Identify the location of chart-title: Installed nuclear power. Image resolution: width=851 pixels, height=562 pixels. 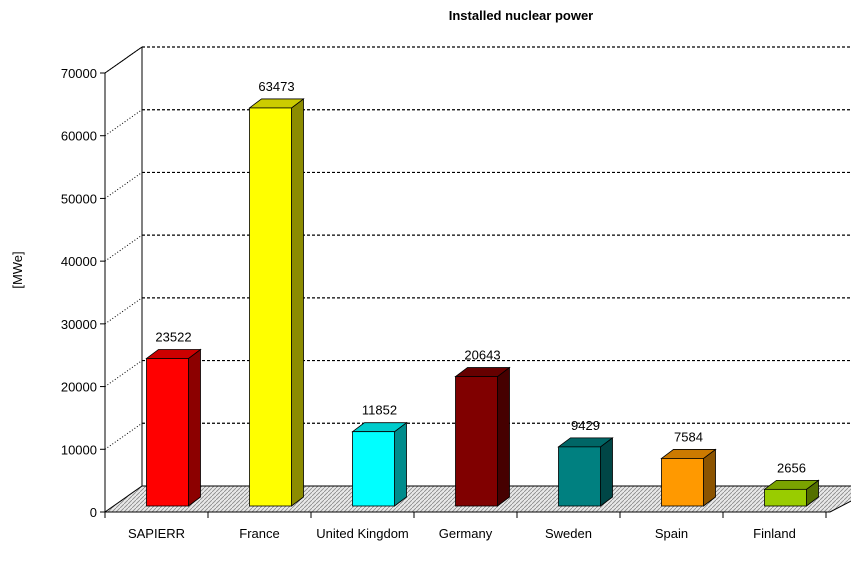
(521, 15).